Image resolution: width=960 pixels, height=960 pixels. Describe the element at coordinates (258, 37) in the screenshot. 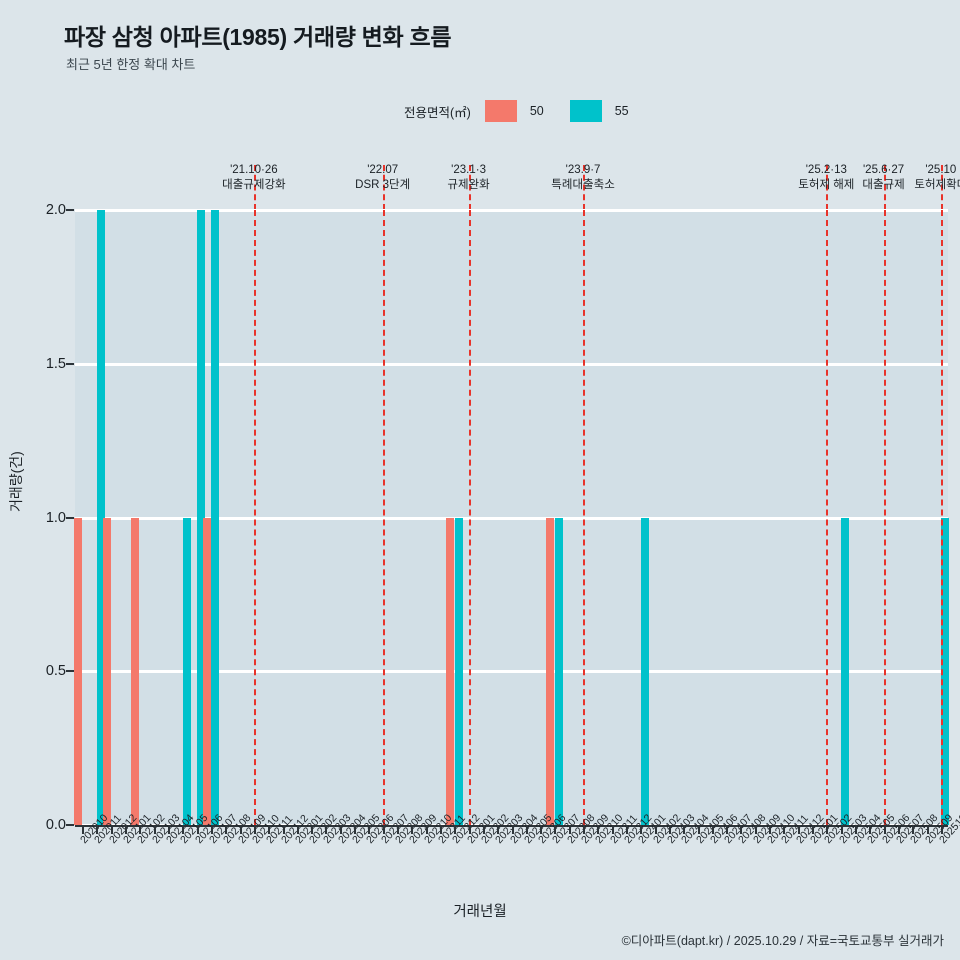

I see `page-title: 파장 삼청 아파트(1985) 거래량 변화 흐름` at that location.